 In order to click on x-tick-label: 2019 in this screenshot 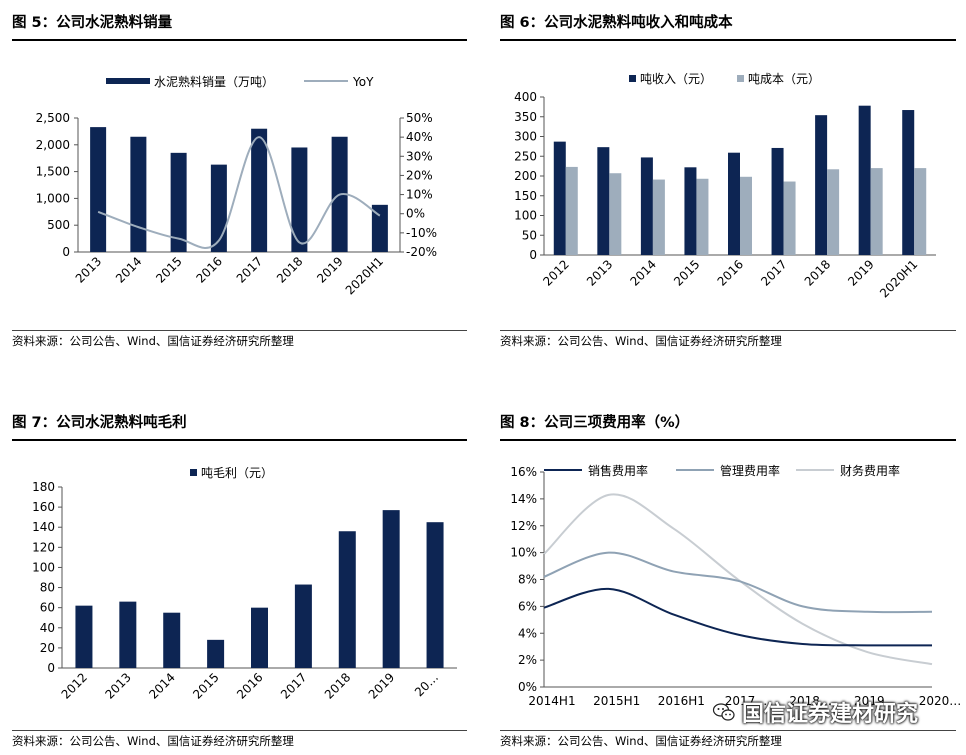, I will do `click(329, 269)`.